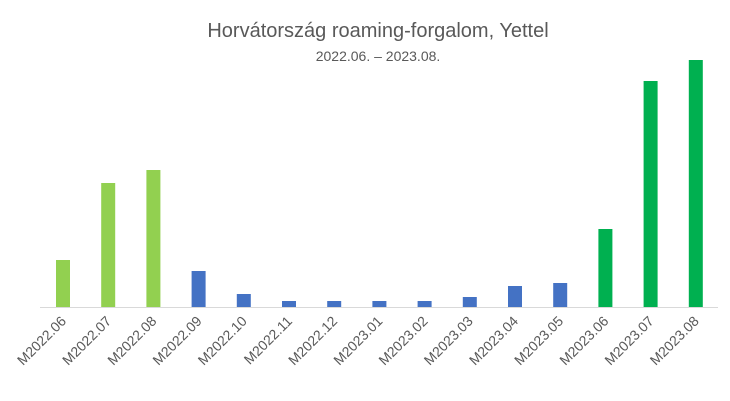 The width and height of the screenshot is (730, 401). I want to click on chart-title: Horvátország roaming-forgalom, Yettel, so click(377, 31).